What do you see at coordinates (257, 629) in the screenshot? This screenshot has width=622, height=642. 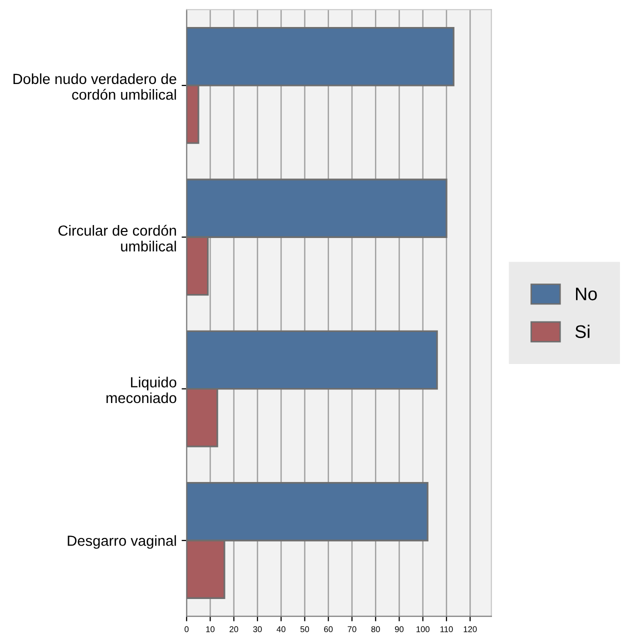 I see `x-tick-label: 30` at bounding box center [257, 629].